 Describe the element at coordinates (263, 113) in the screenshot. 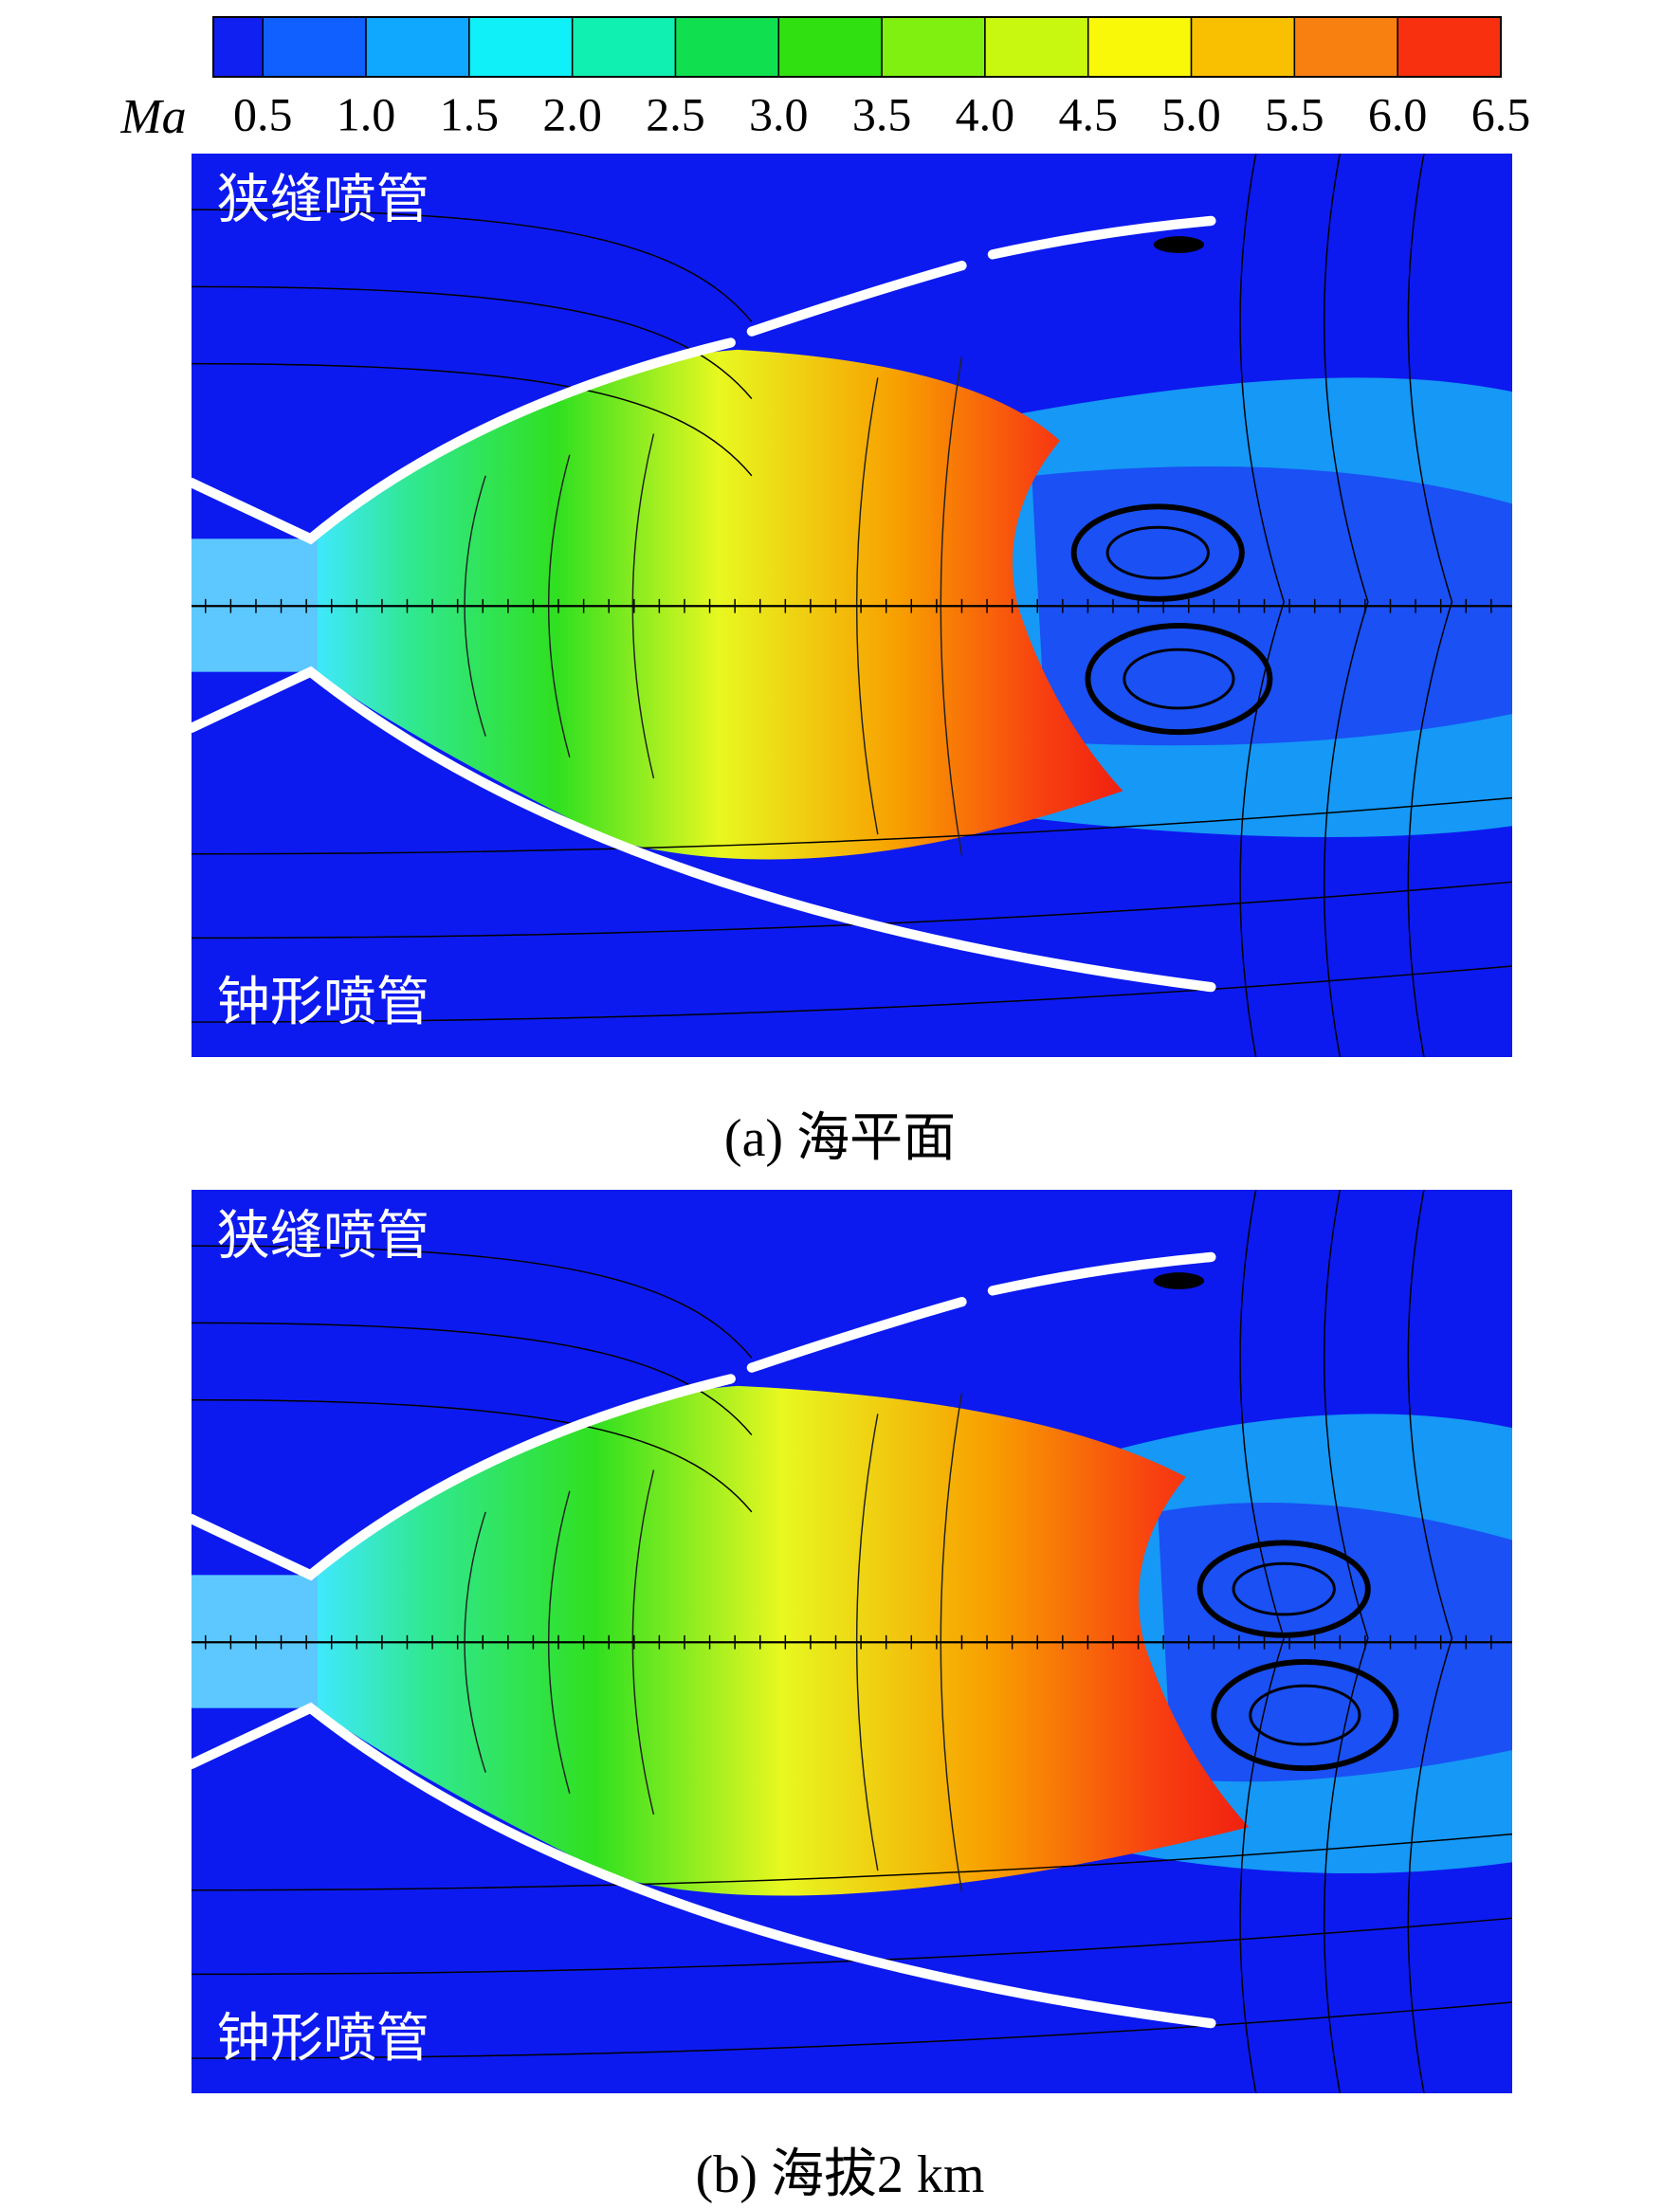

I see `colorbar-tick-label: 0.5` at that location.